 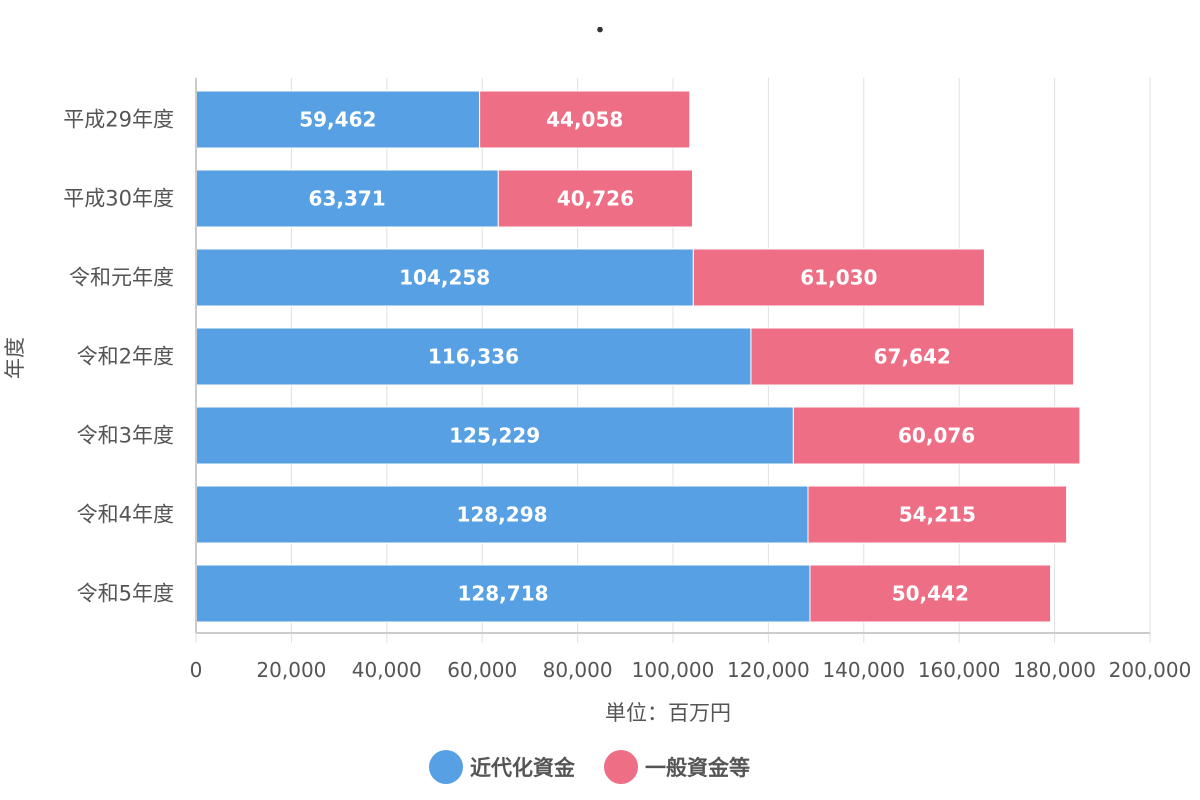 I want to click on bar-data-label: 63,371, so click(x=347, y=199).